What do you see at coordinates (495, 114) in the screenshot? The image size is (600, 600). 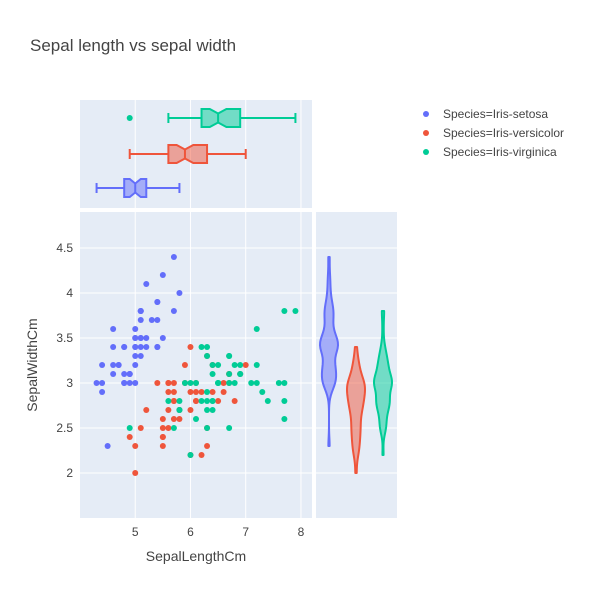 I see `legend-label: Species=Iris-setosa` at bounding box center [495, 114].